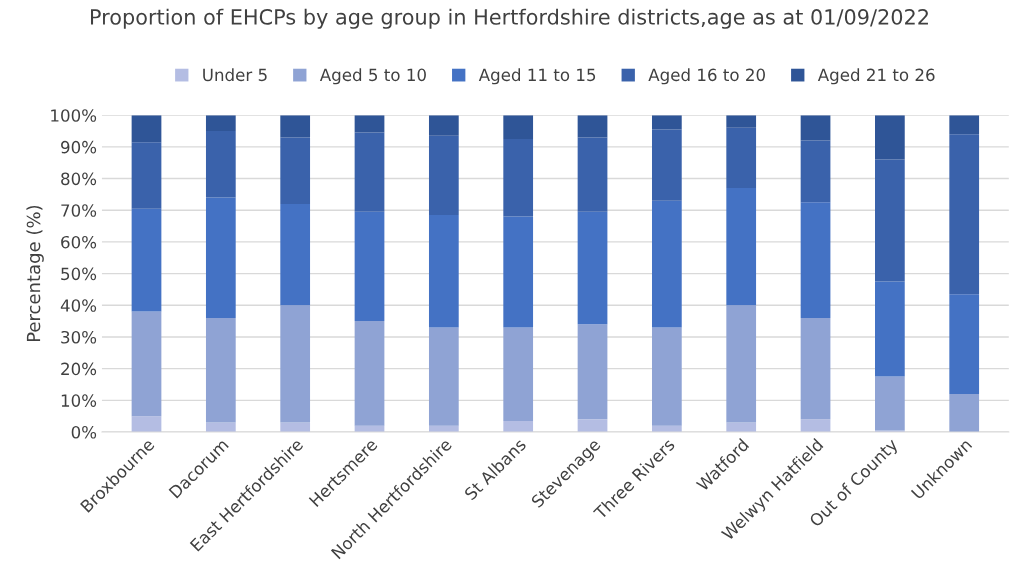  Describe the element at coordinates (79, 179) in the screenshot. I see `y-tick-label: 80%` at that location.